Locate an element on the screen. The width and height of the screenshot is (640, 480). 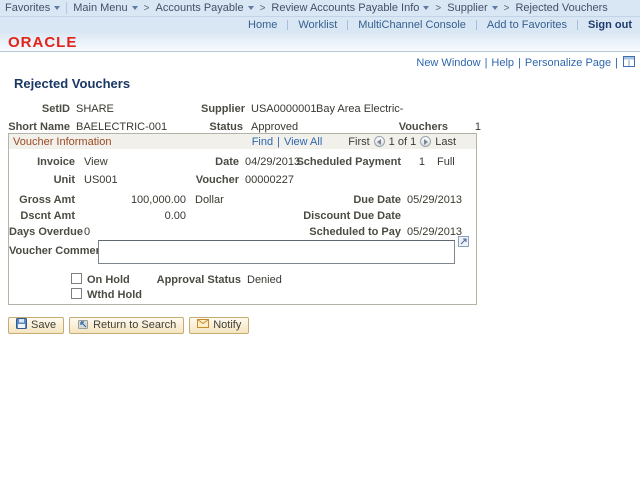
find-link: Find is located at coordinates (262, 141).